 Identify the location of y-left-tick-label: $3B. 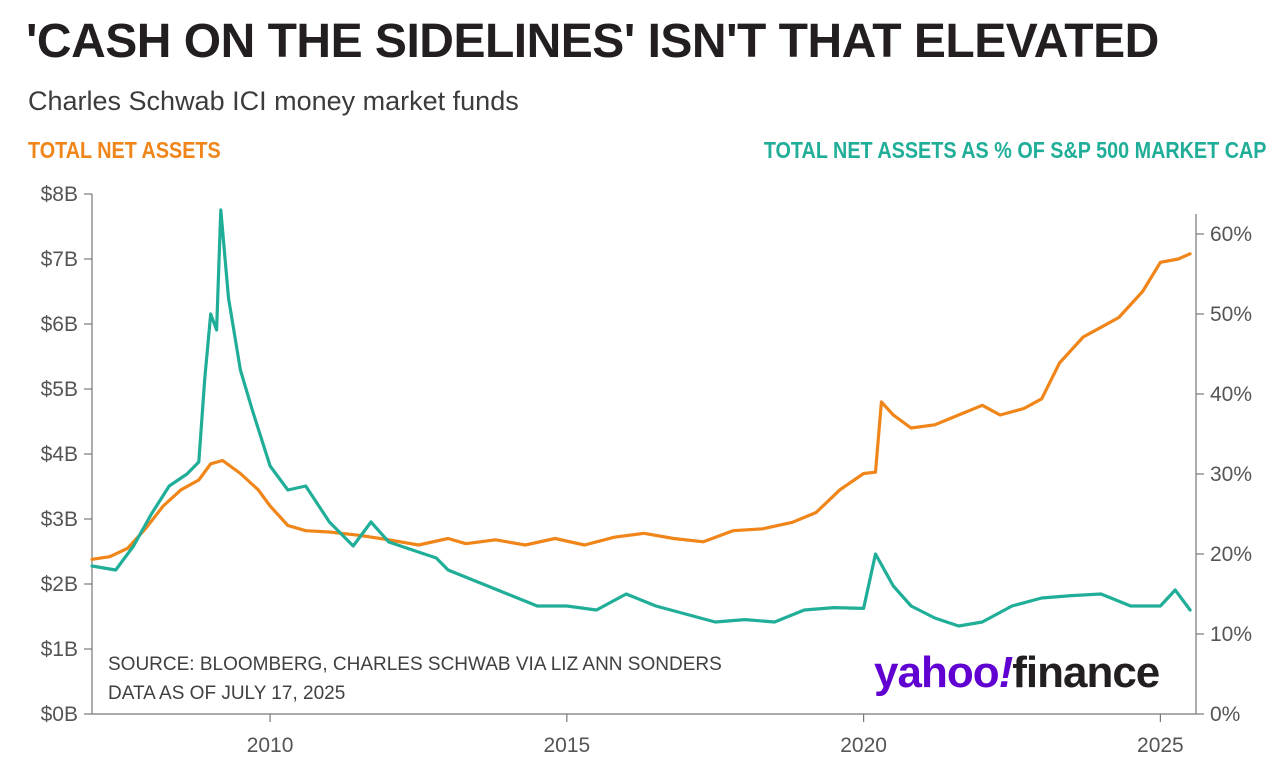
(59, 519).